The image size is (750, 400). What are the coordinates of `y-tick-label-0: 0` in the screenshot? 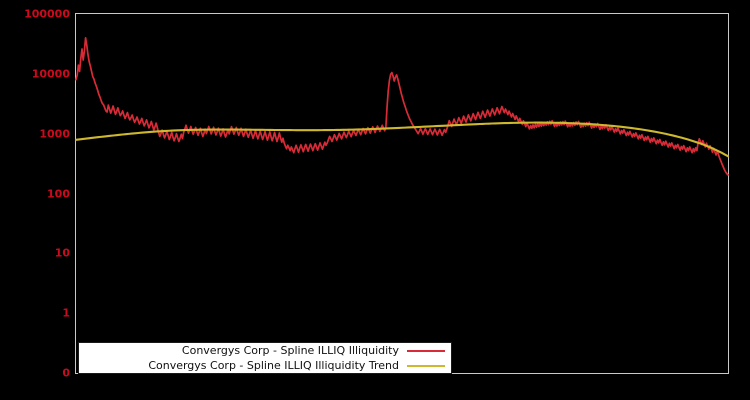 It's located at (66, 373).